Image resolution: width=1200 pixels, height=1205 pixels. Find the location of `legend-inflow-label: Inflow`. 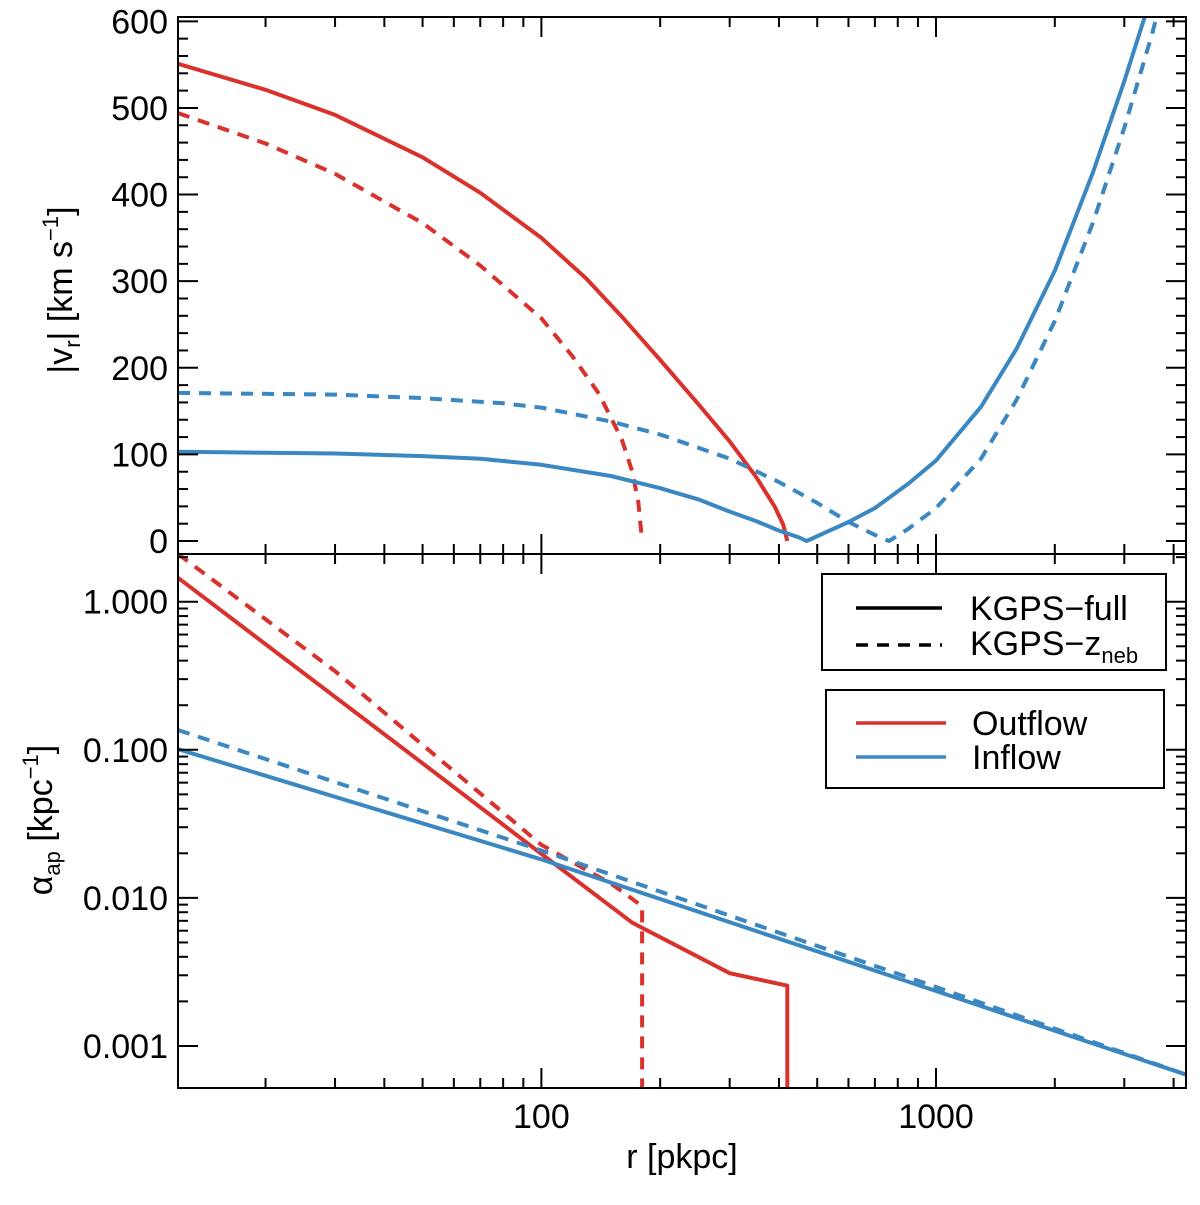

legend-inflow-label: Inflow is located at coordinates (1016, 758).